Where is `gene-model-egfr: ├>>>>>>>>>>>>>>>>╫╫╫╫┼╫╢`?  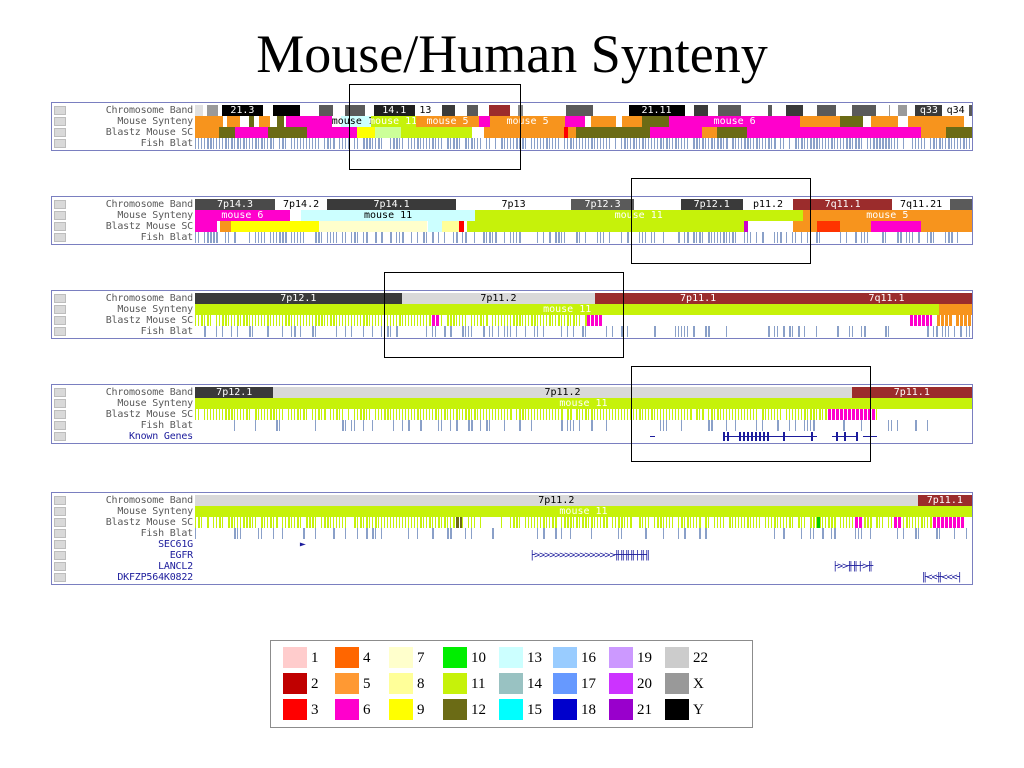 gene-model-egfr: ├>>>>>>>>>>>>>>>>╫╫╫╫┼╫╢ is located at coordinates (589, 555).